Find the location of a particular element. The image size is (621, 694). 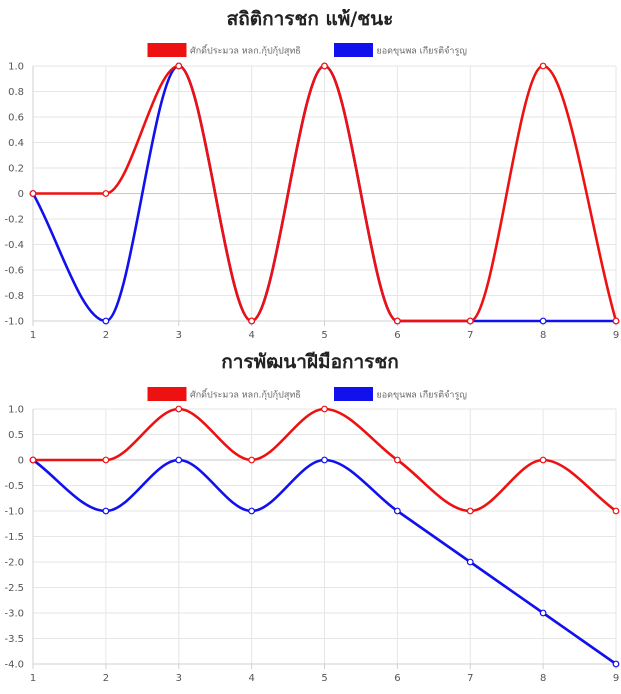

y-tick-label: -0.5 is located at coordinates (14, 486).